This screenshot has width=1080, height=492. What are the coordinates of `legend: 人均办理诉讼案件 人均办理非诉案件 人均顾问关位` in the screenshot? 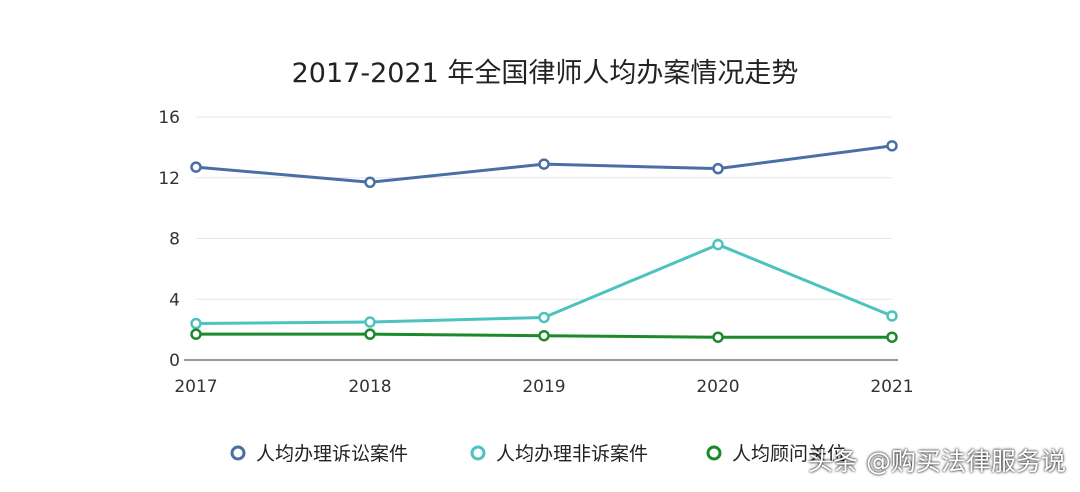 It's located at (538, 454).